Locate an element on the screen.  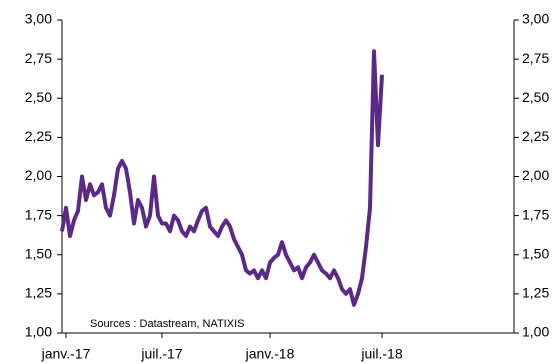
y-tick-label: 3,00 is located at coordinates (38, 19).